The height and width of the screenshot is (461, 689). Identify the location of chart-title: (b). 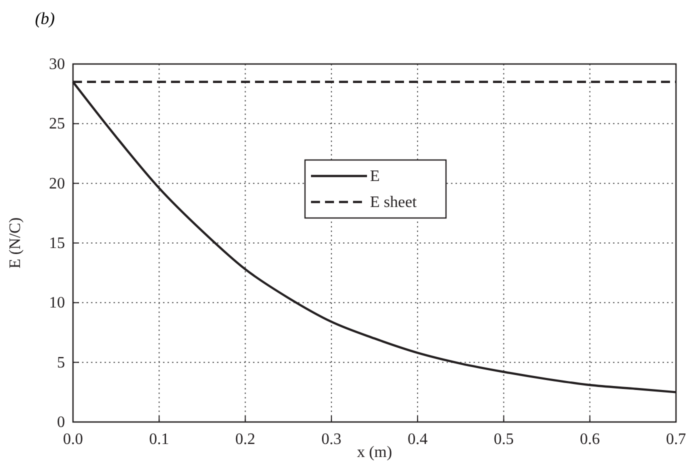
(45, 18).